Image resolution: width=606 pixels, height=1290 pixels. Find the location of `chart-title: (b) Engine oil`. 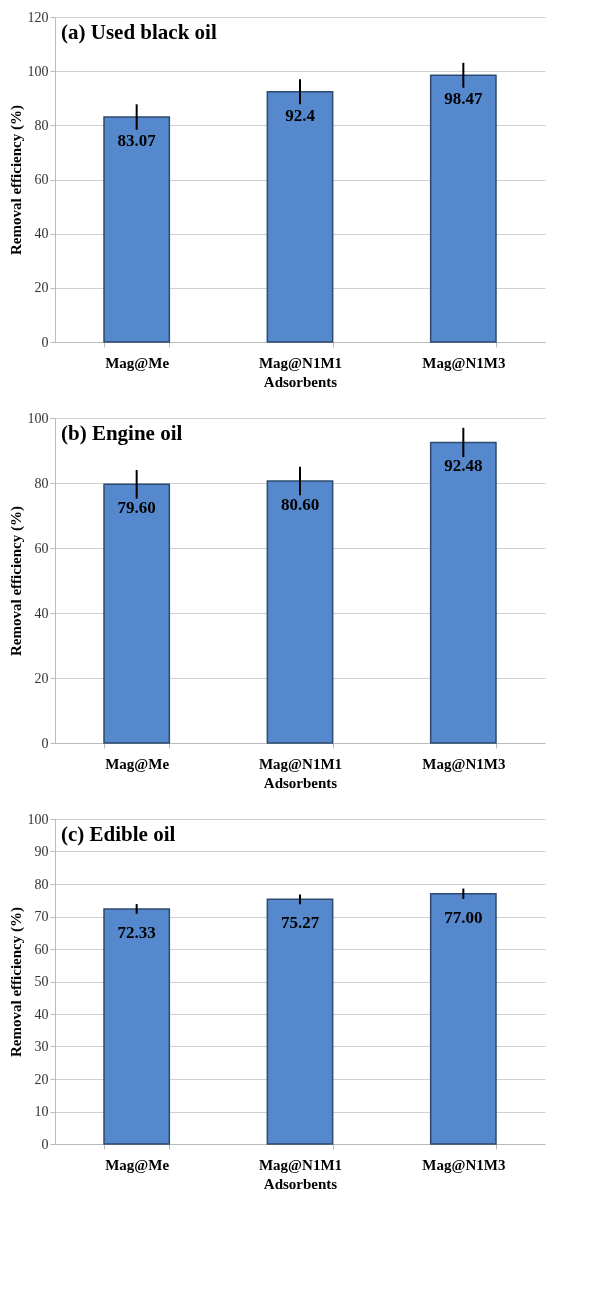

chart-title: (b) Engine oil is located at coordinates (122, 433).